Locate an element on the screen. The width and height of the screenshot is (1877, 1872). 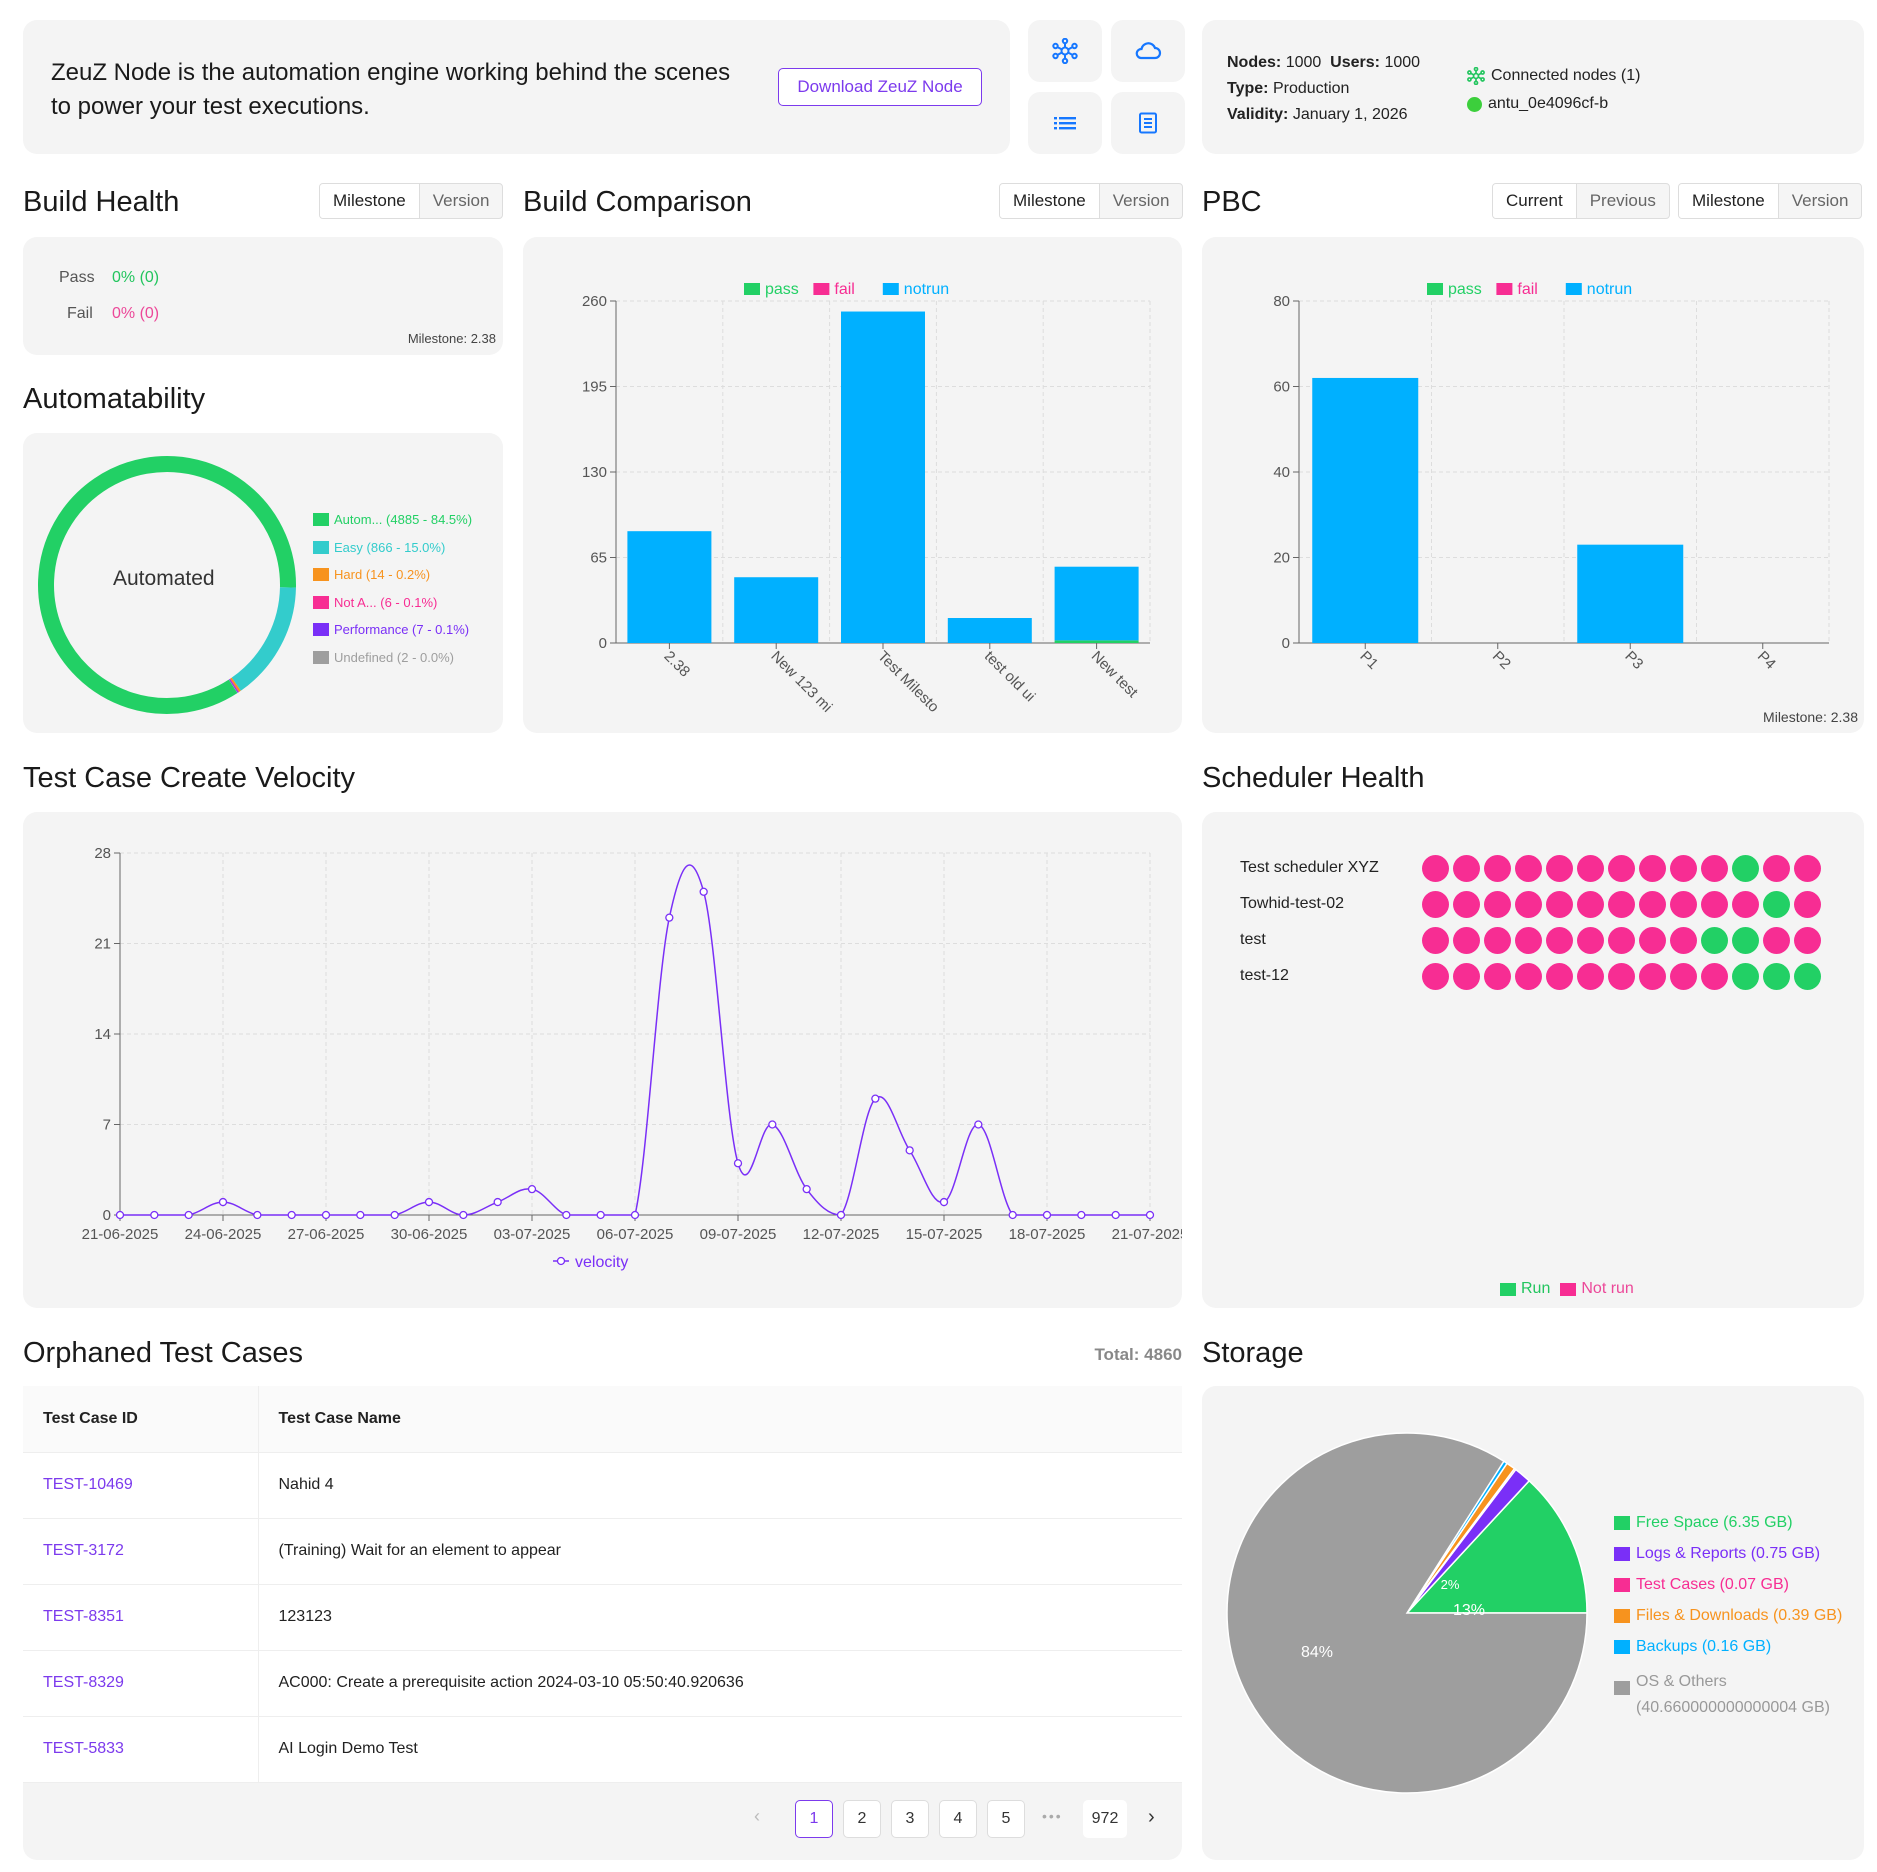
page-button-1: 1 is located at coordinates (814, 1819).